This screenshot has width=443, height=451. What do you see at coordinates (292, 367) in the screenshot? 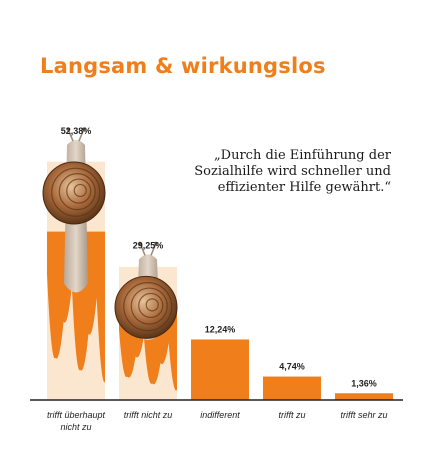
I see `value-label-3: 4,74%` at bounding box center [292, 367].